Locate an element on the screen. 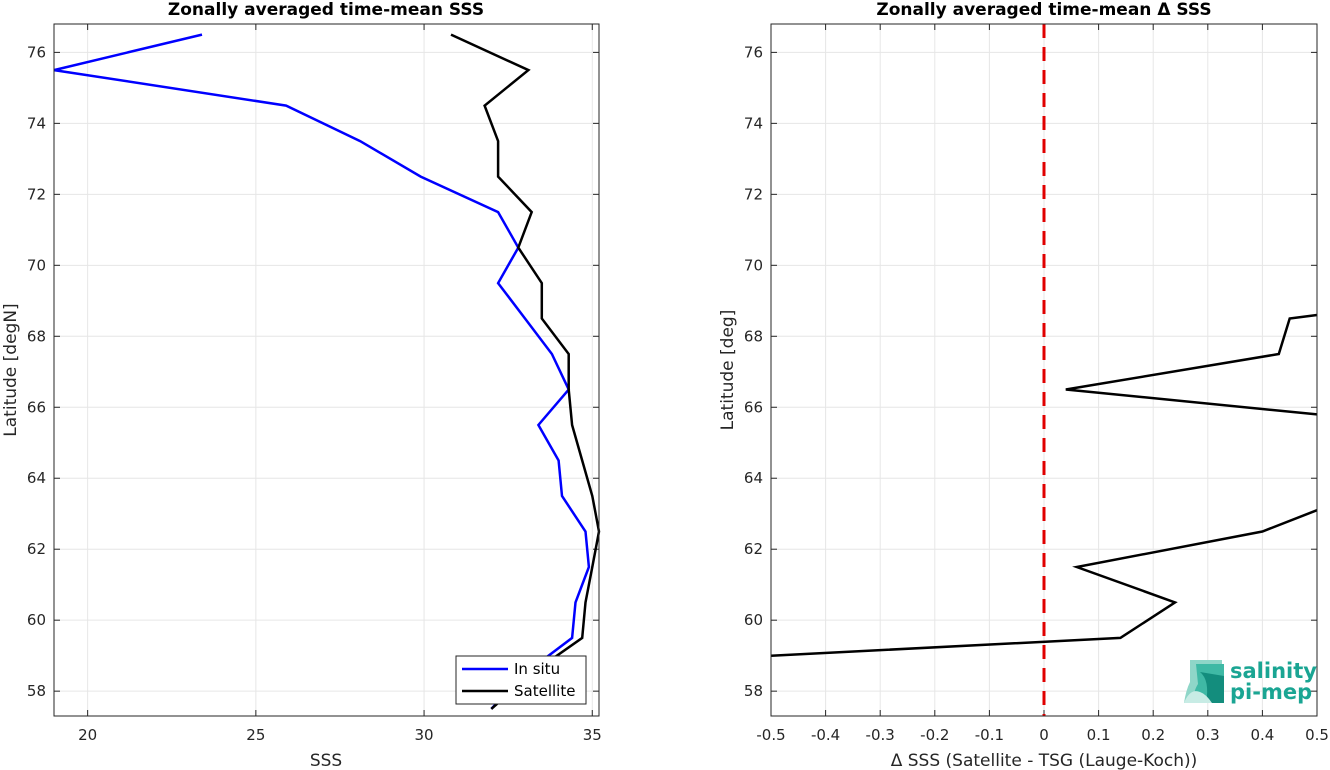  sss-y-tick-label: 74 is located at coordinates (36, 123).